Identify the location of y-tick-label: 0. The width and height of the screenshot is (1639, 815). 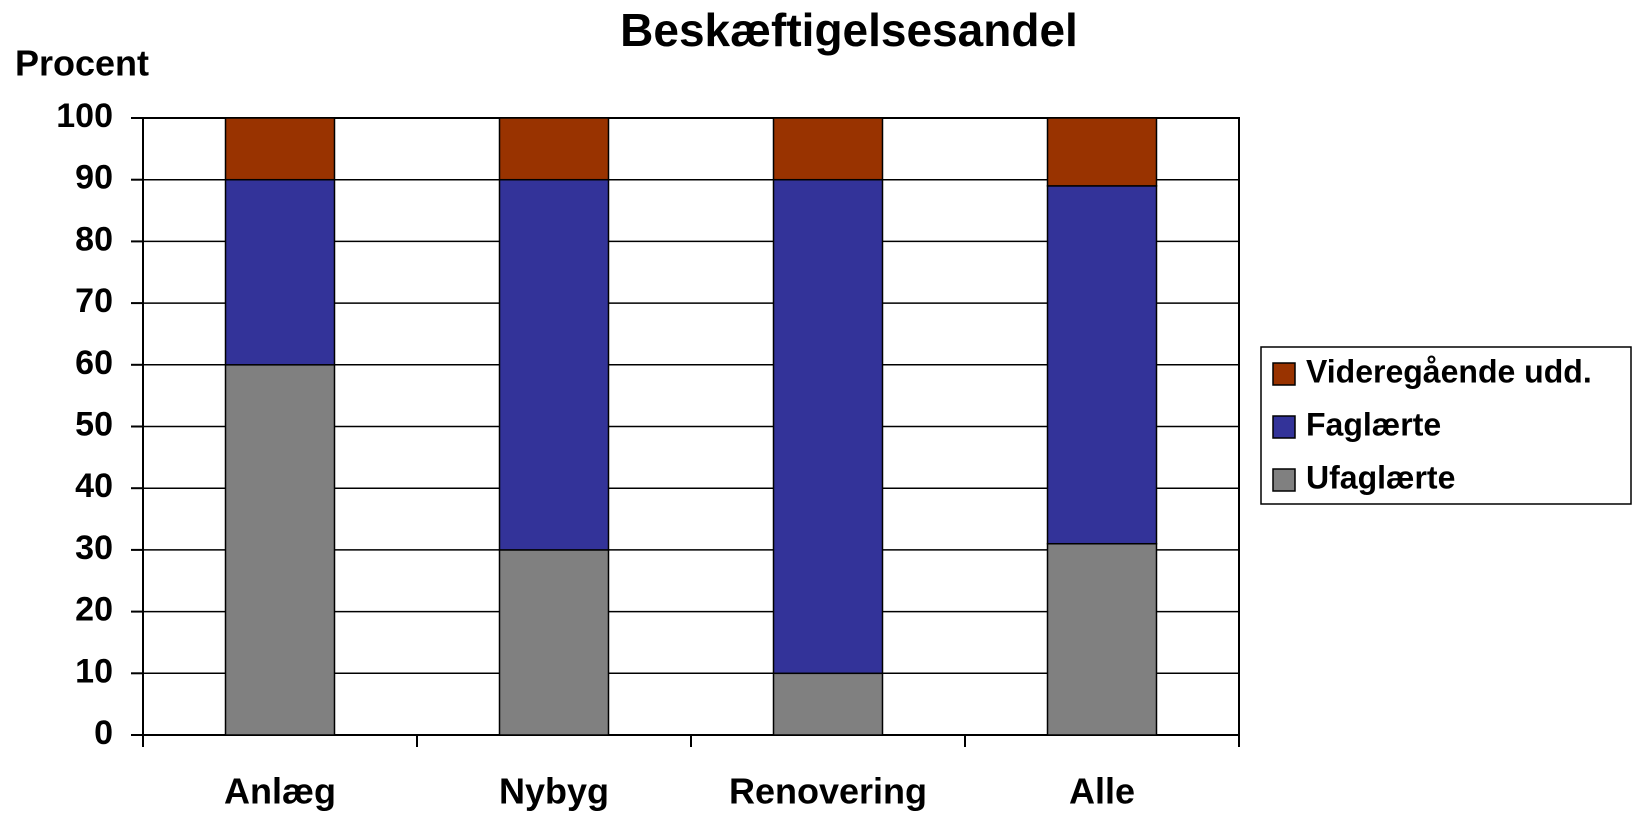
(103, 733).